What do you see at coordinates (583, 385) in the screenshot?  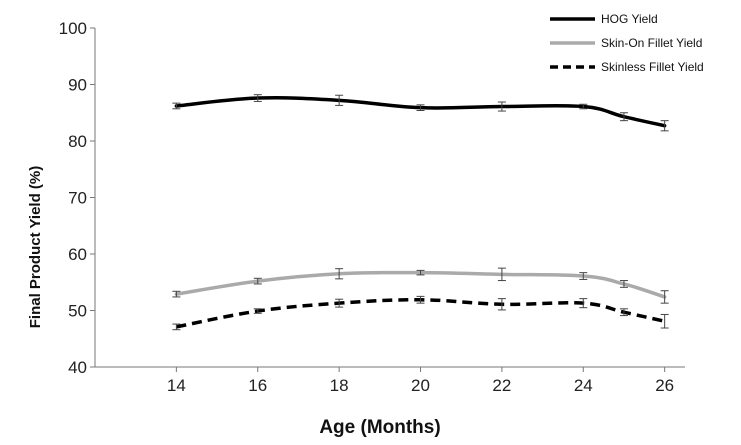 I see `x-tick-label: 24` at bounding box center [583, 385].